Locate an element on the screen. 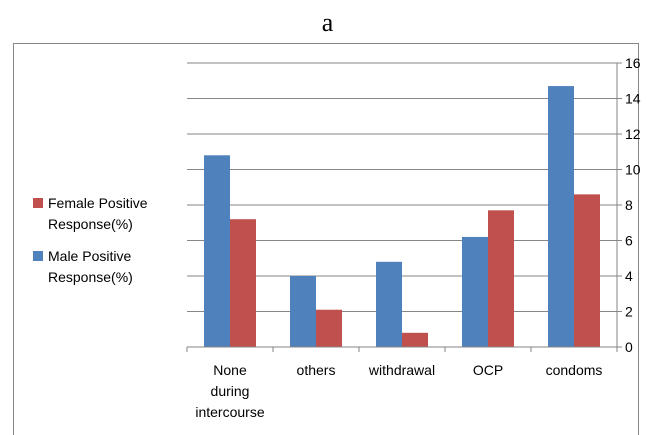  x-tick-label: during is located at coordinates (230, 391).